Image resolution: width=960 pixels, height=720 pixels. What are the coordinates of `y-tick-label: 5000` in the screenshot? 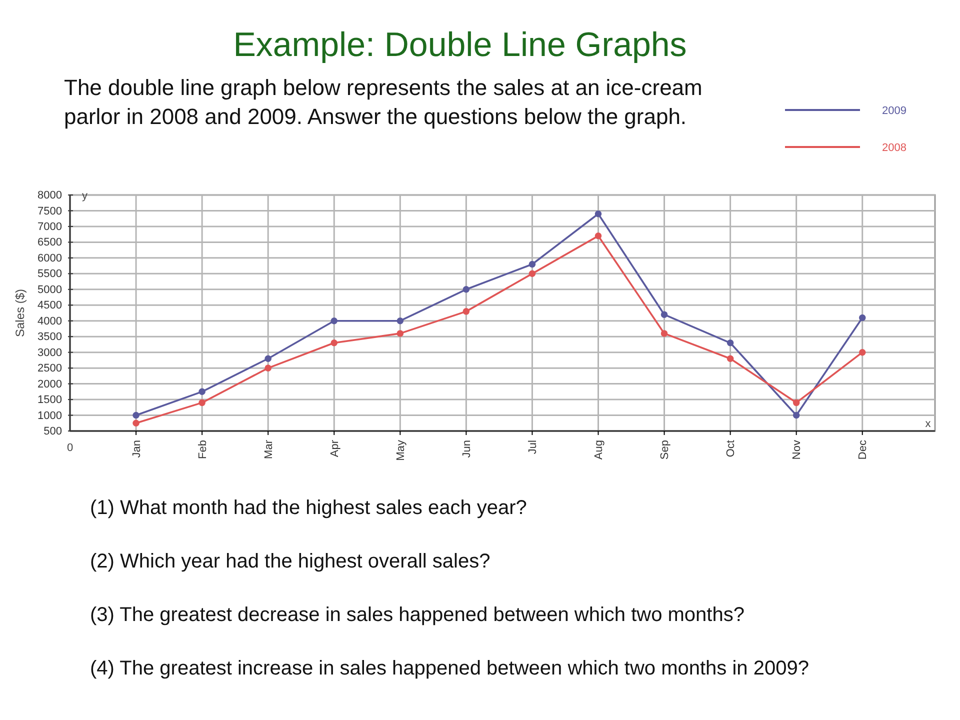 It's located at (50, 290).